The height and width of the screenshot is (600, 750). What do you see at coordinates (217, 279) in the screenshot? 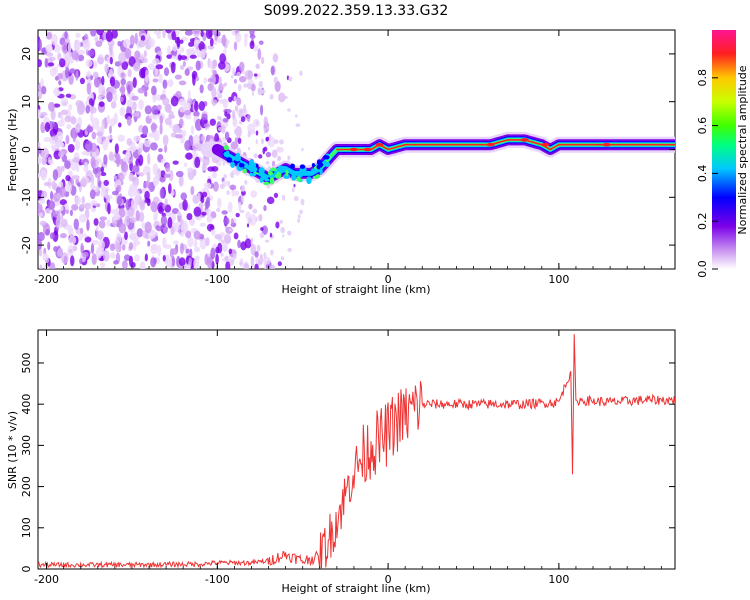
I see `spectrogram-xtick-label: -100` at bounding box center [217, 279].